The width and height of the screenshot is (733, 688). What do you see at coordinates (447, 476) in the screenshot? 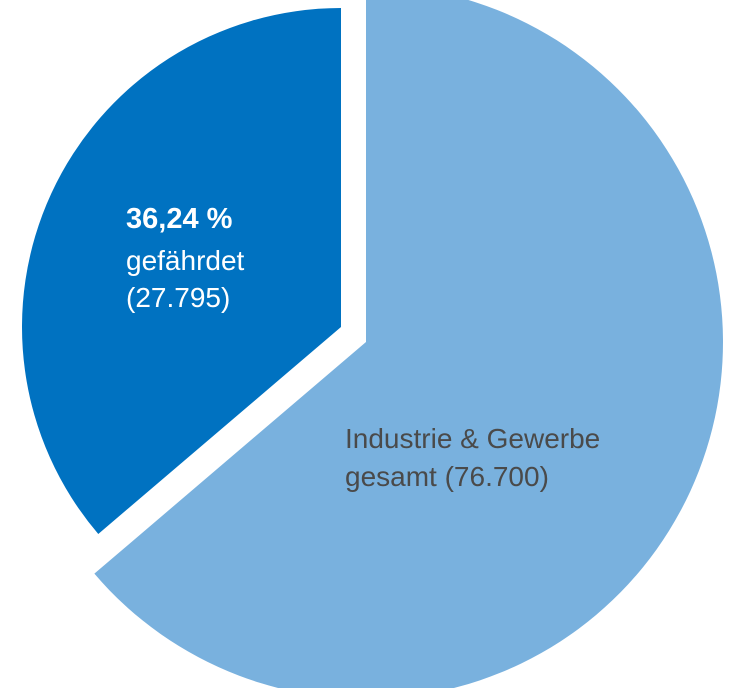
I see `main-label-line2: gesamt (76.700)` at bounding box center [447, 476].